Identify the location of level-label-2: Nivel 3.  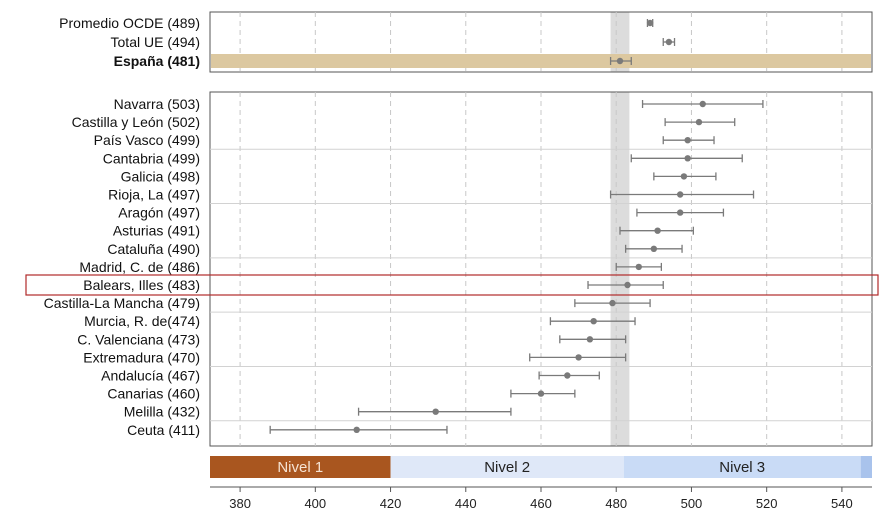
(742, 467).